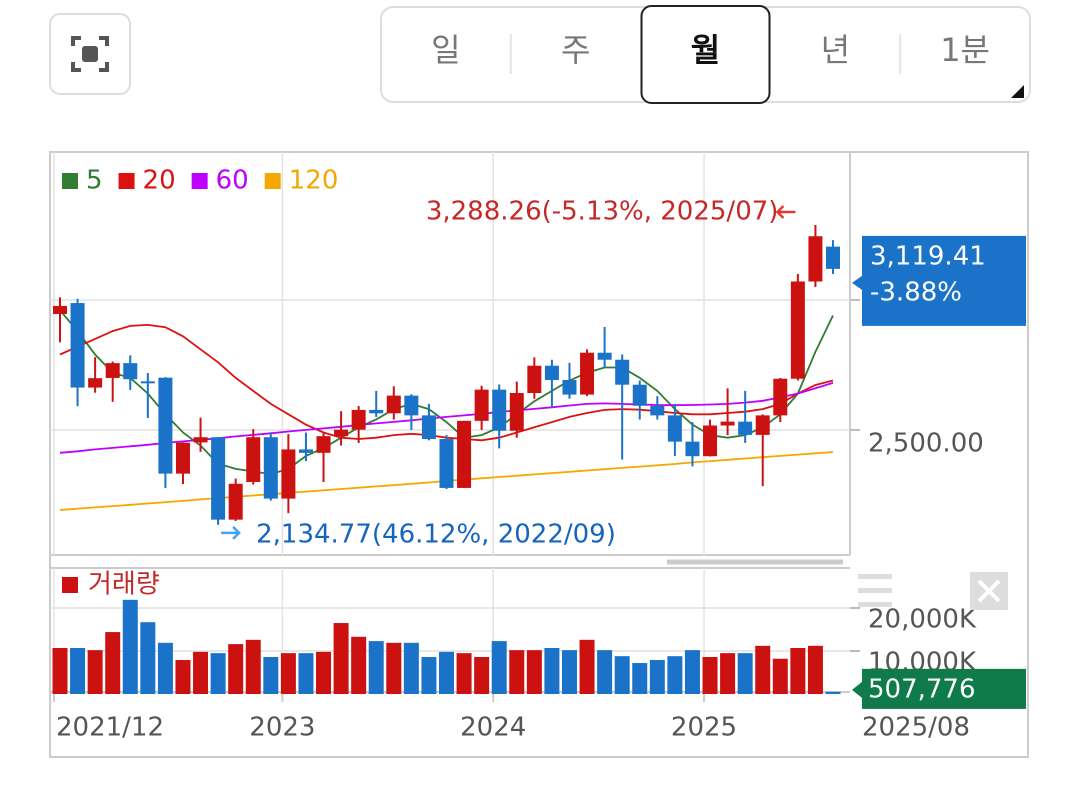  I want to click on y-tick-label: 2,500.00, so click(926, 443).